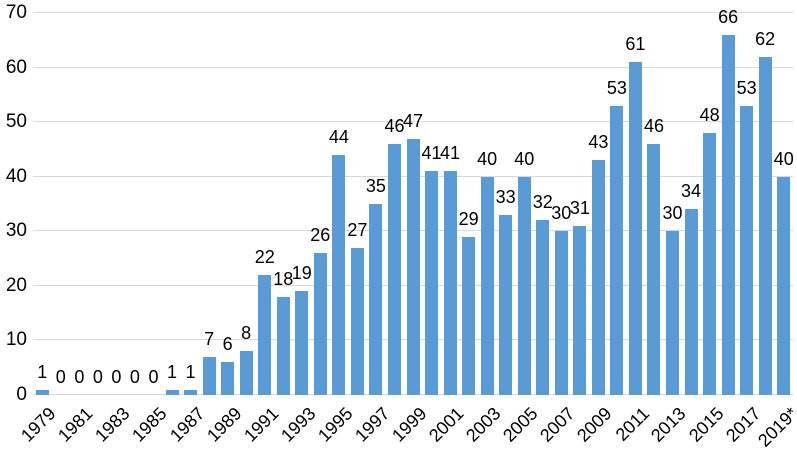 Image resolution: width=797 pixels, height=456 pixels. Describe the element at coordinates (520, 424) in the screenshot. I see `x-axis-tick-label: 2005` at that location.